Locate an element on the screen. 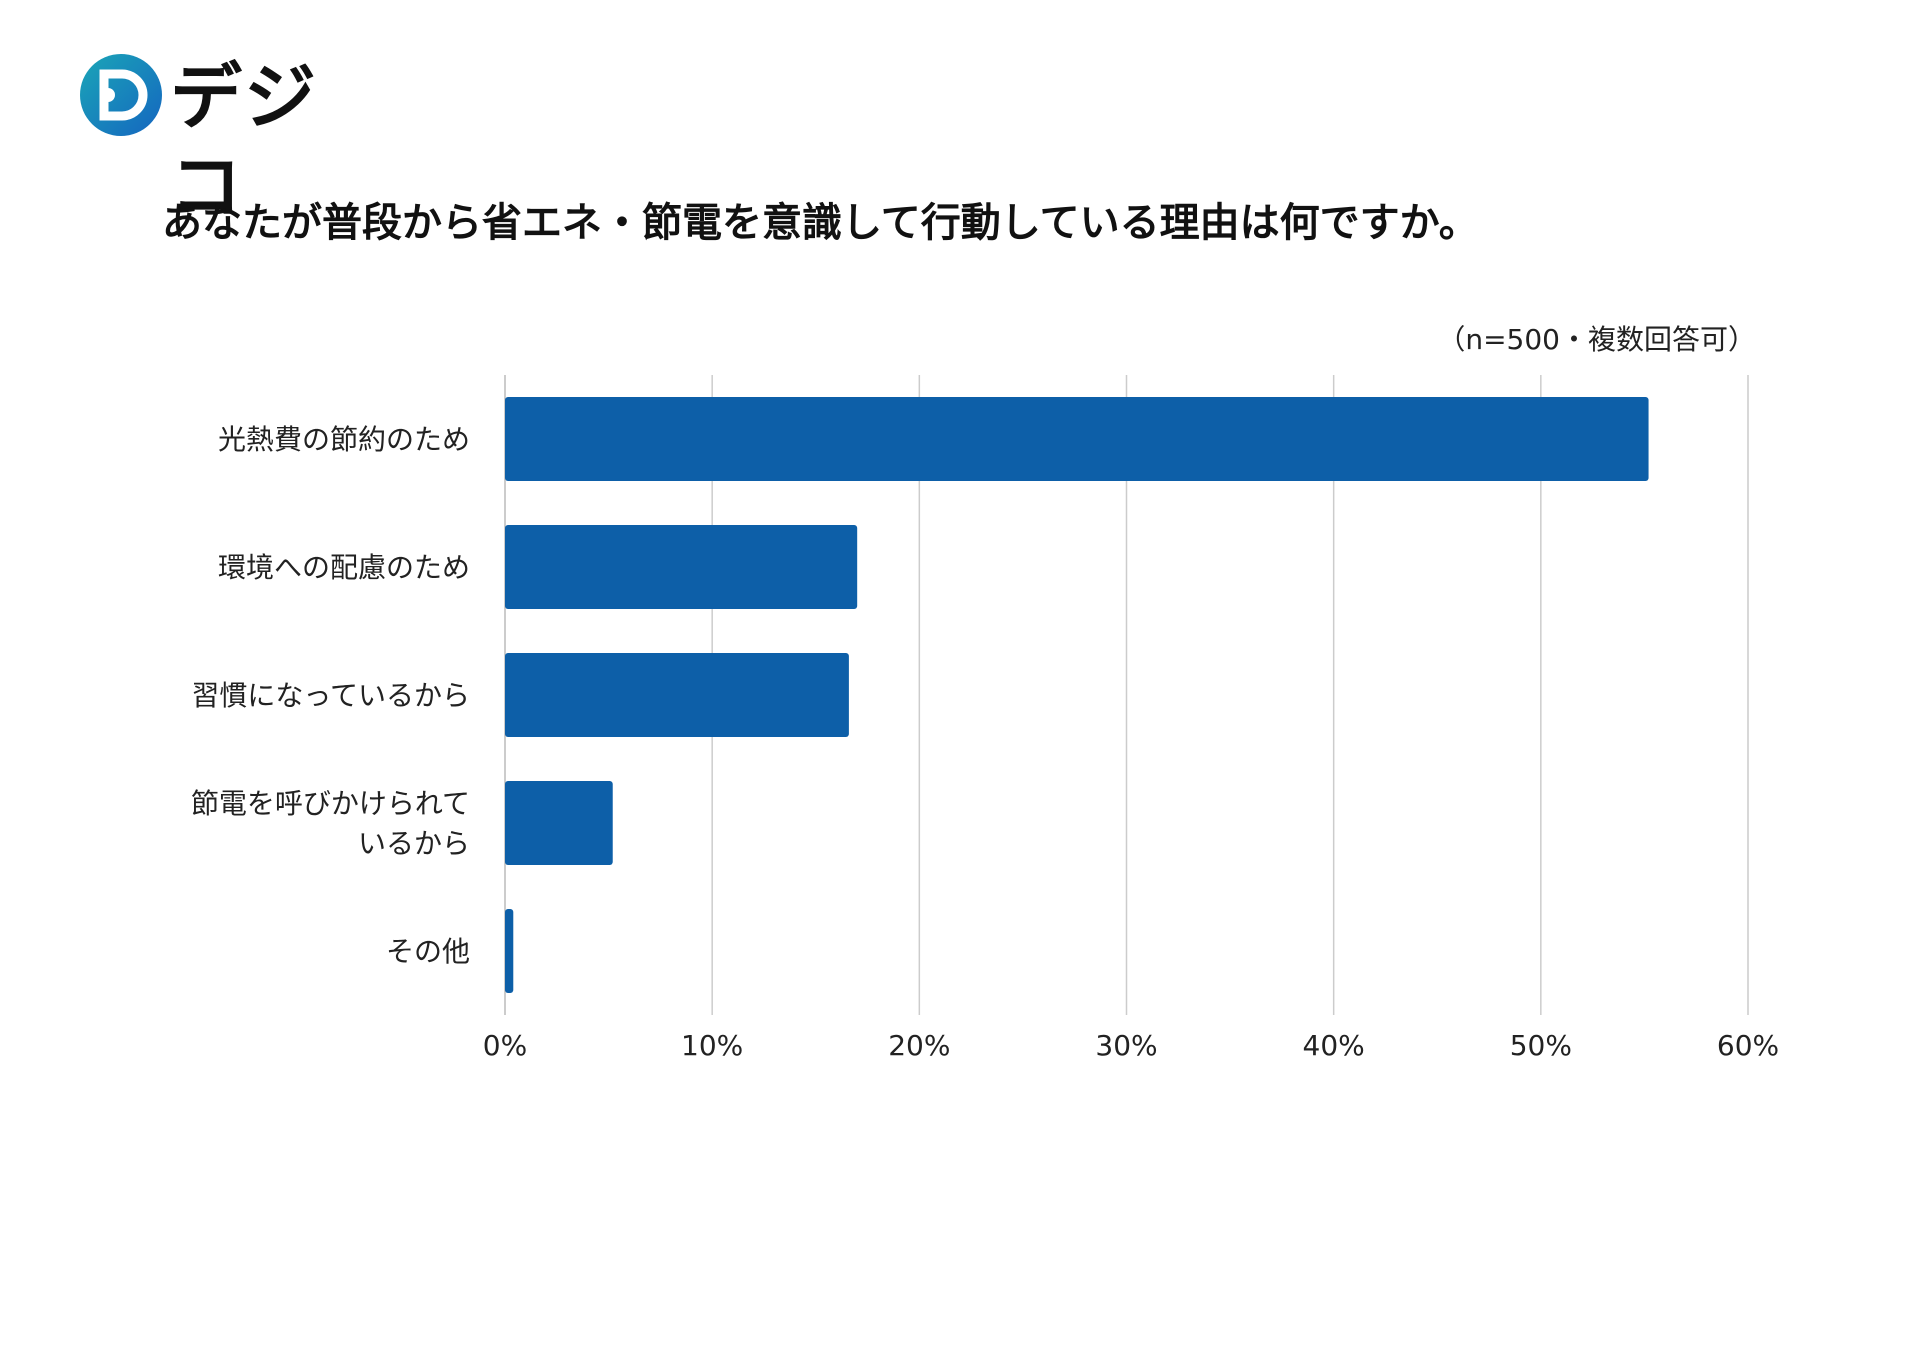 This screenshot has height=1350, width=1906. chart-title: あなたが普段から省エネ・節電を意識して行動している理由は何ですか。 is located at coordinates (820, 223).